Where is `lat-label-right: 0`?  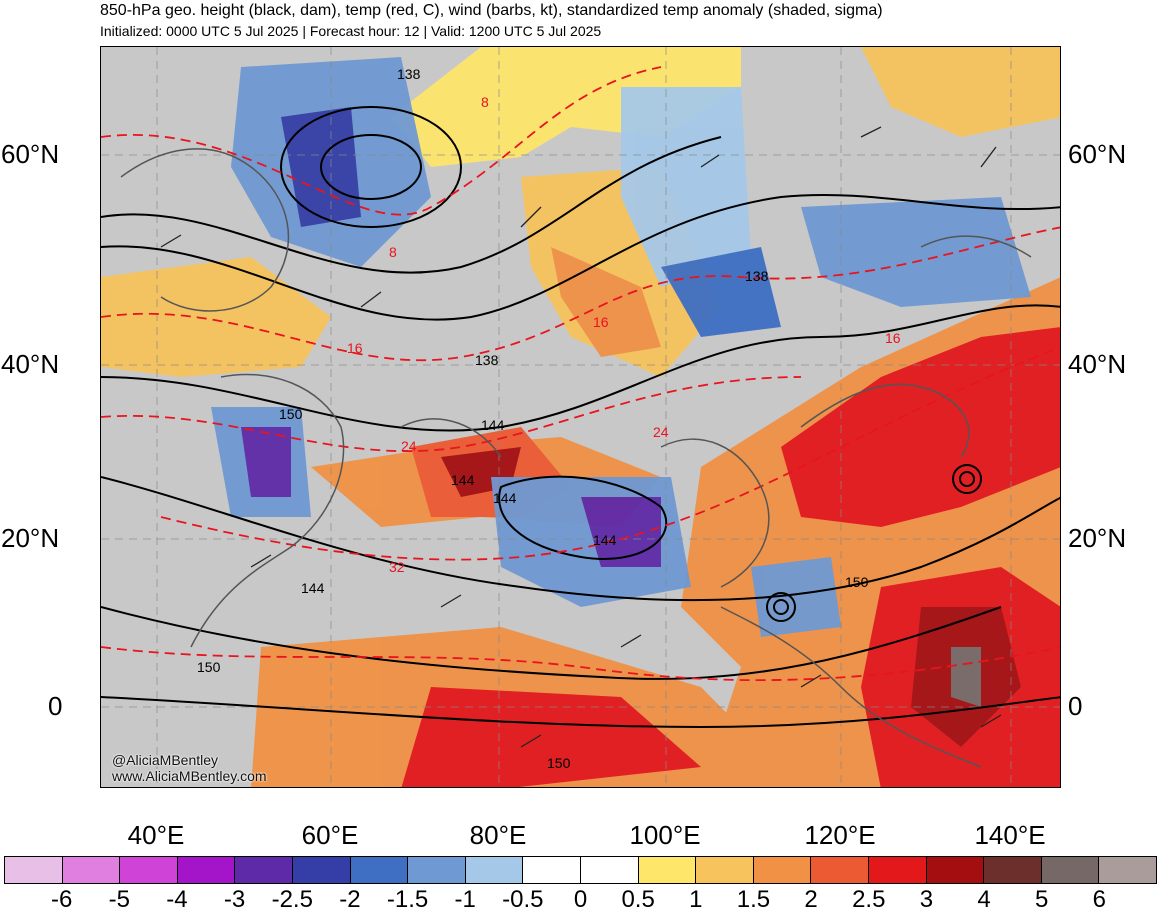
lat-label-right: 0 is located at coordinates (1075, 706).